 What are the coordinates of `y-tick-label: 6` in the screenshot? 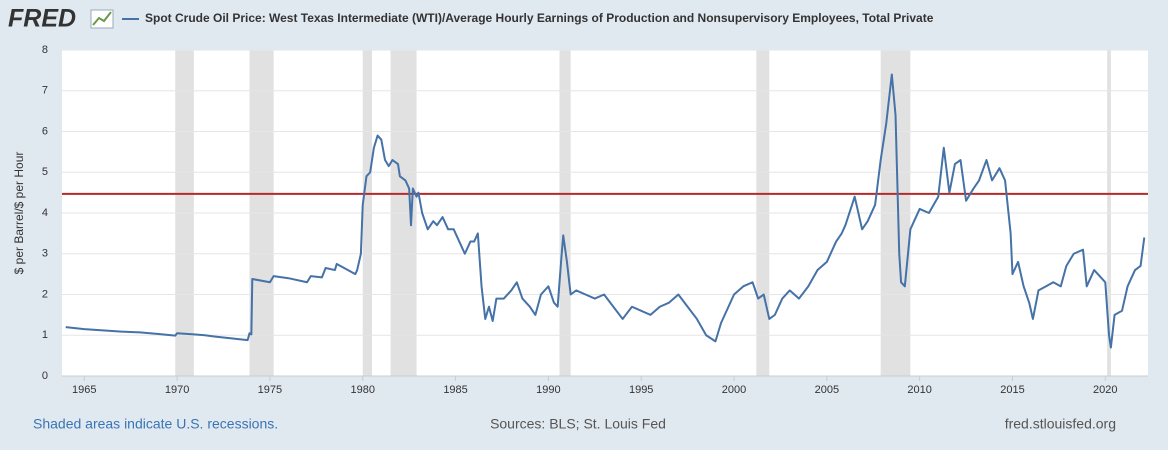 It's located at (45, 131).